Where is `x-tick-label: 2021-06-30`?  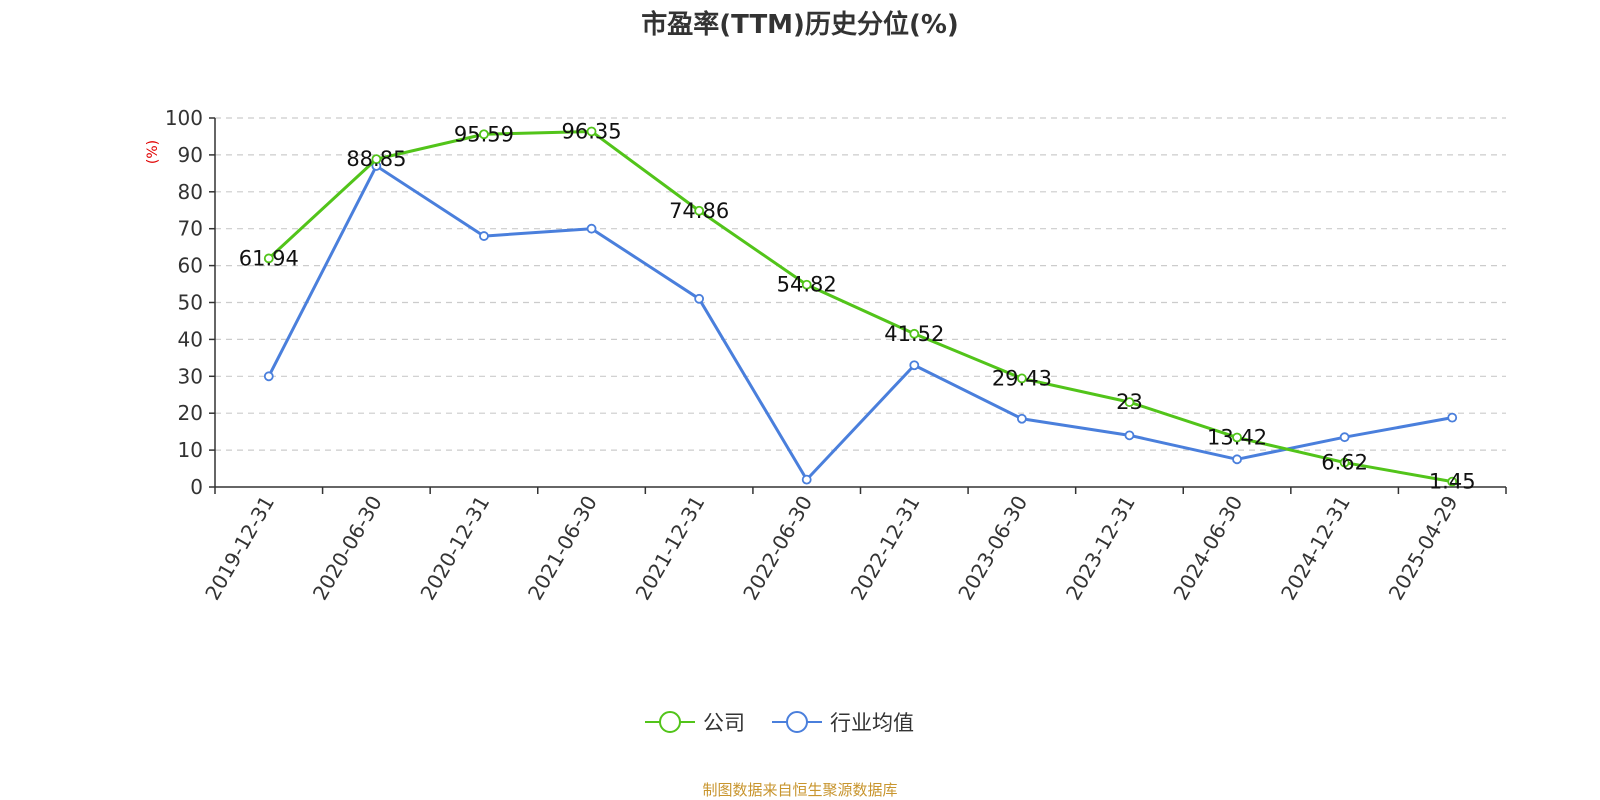 x-tick-label: 2021-06-30 is located at coordinates (562, 548).